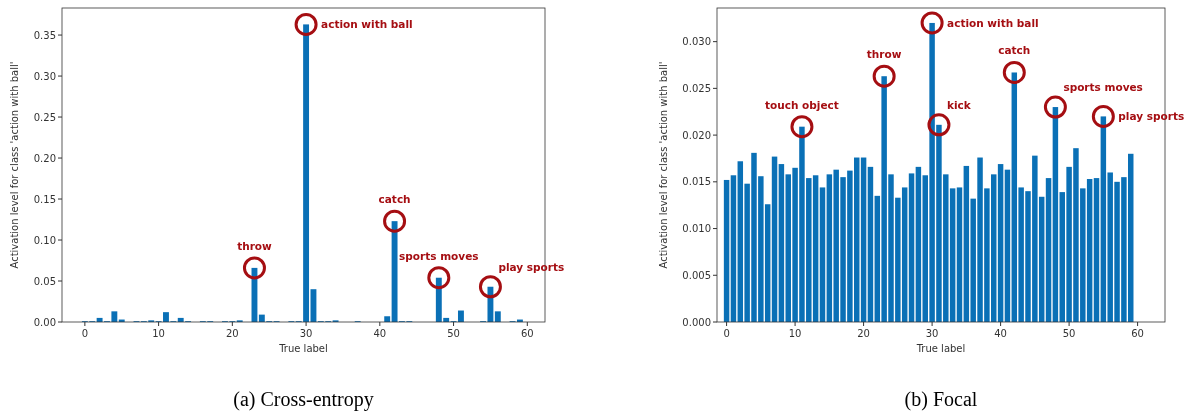  I want to click on y-tick-label: 0.15, so click(44, 199).